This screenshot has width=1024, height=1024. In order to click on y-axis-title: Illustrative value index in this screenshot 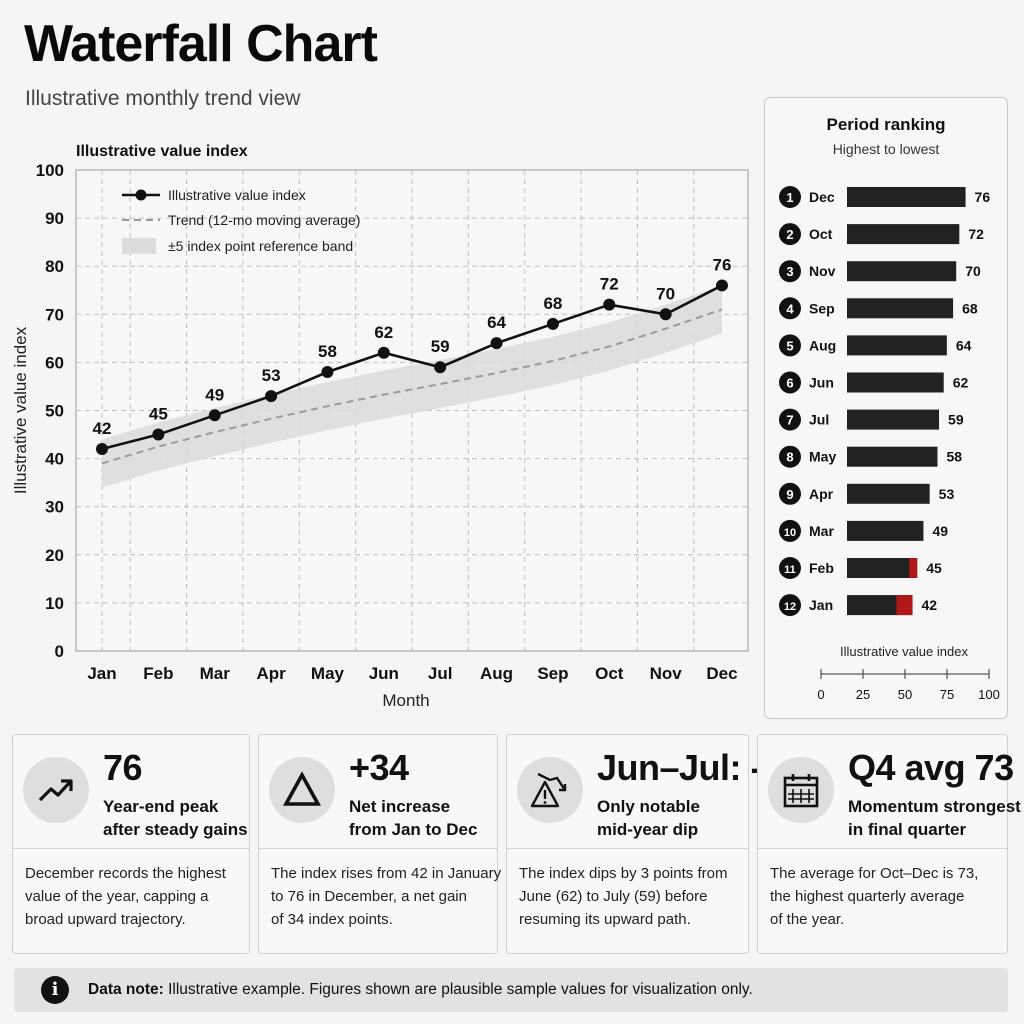, I will do `click(20, 410)`.